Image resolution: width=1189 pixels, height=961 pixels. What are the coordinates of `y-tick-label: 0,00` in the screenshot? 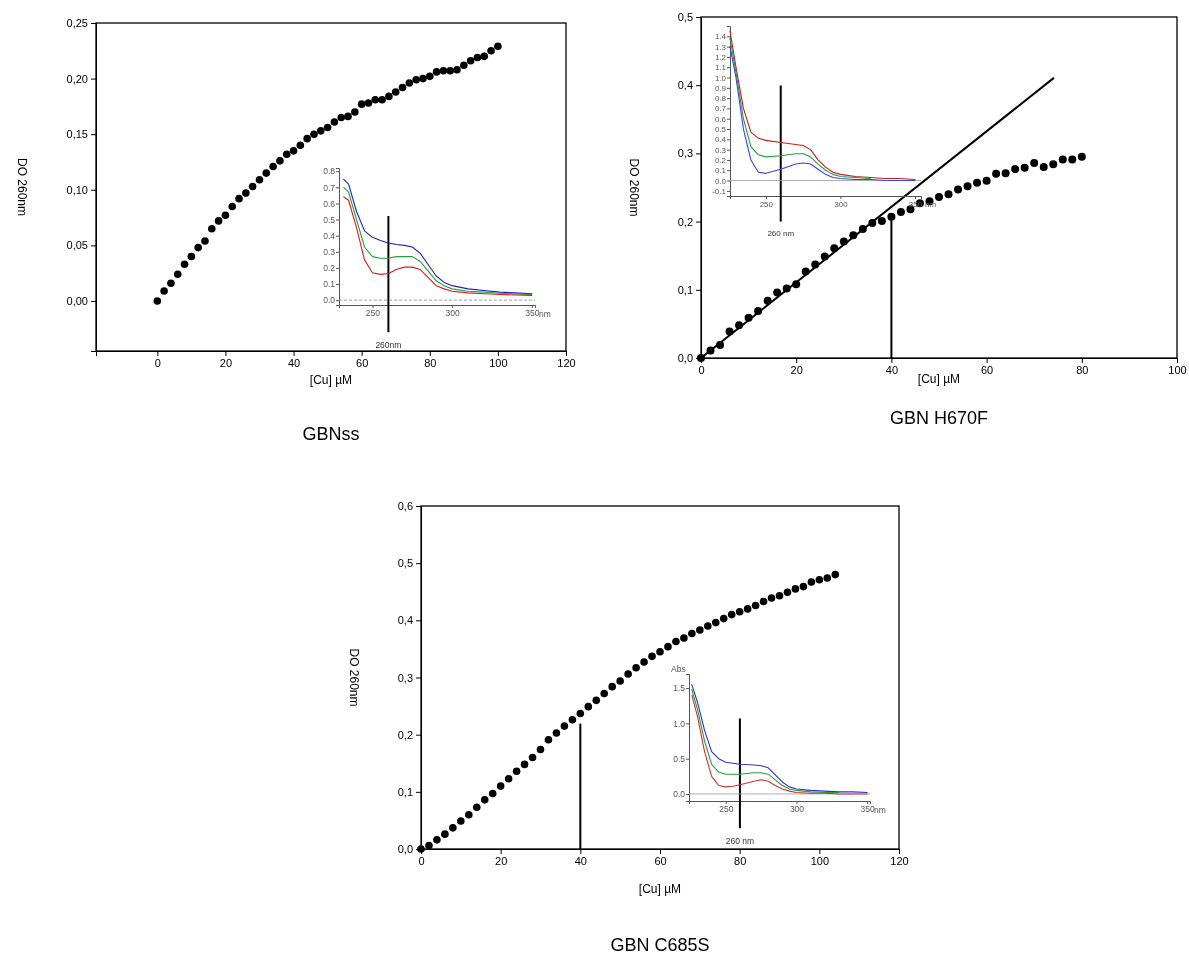 It's located at (77, 300).